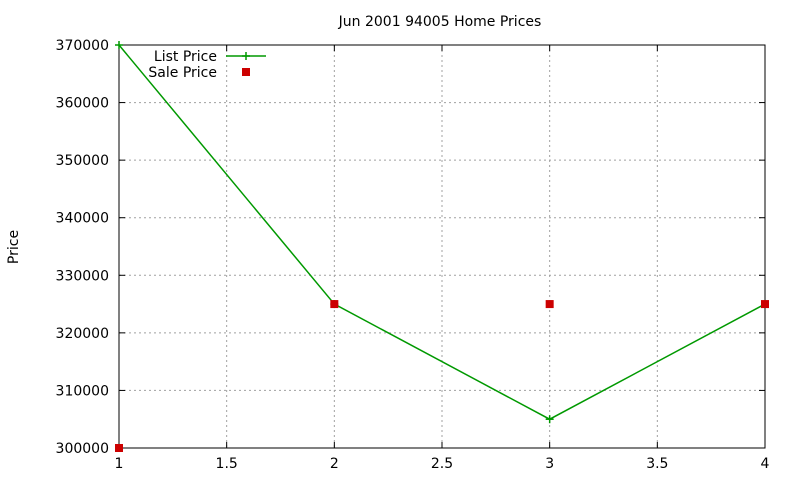 Image resolution: width=800 pixels, height=480 pixels. Describe the element at coordinates (82, 161) in the screenshot. I see `y-tick-label: 350000` at that location.